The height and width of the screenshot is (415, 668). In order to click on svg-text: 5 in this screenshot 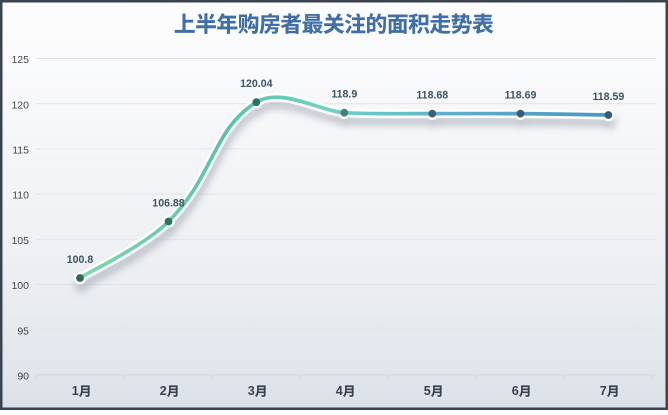, I will do `click(427, 391)`.